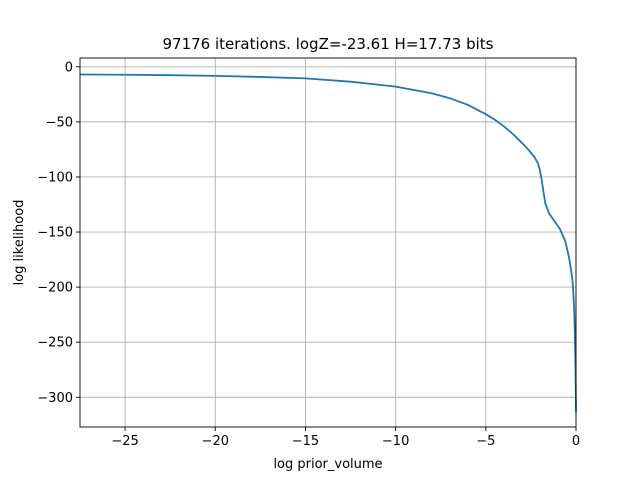  Describe the element at coordinates (576, 441) in the screenshot. I see `x-tick-label: 0` at that location.